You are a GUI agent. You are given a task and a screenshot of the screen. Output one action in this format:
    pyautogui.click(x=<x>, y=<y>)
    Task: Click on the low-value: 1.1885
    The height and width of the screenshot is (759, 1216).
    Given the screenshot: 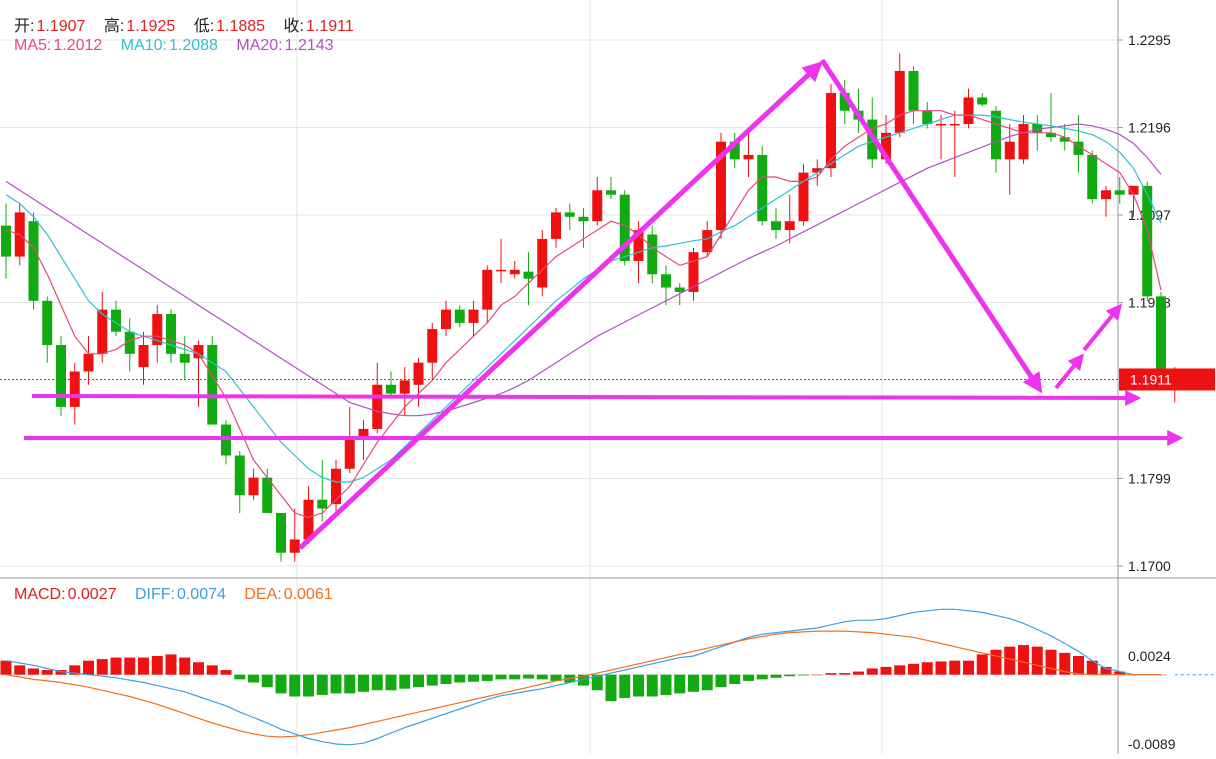 What is the action you would take?
    pyautogui.click(x=241, y=26)
    